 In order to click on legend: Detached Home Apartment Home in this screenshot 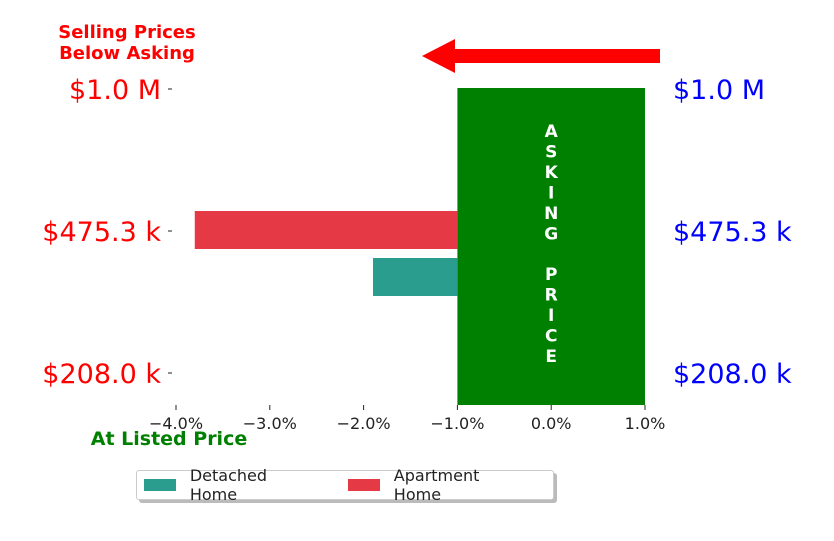, I will do `click(345, 485)`.